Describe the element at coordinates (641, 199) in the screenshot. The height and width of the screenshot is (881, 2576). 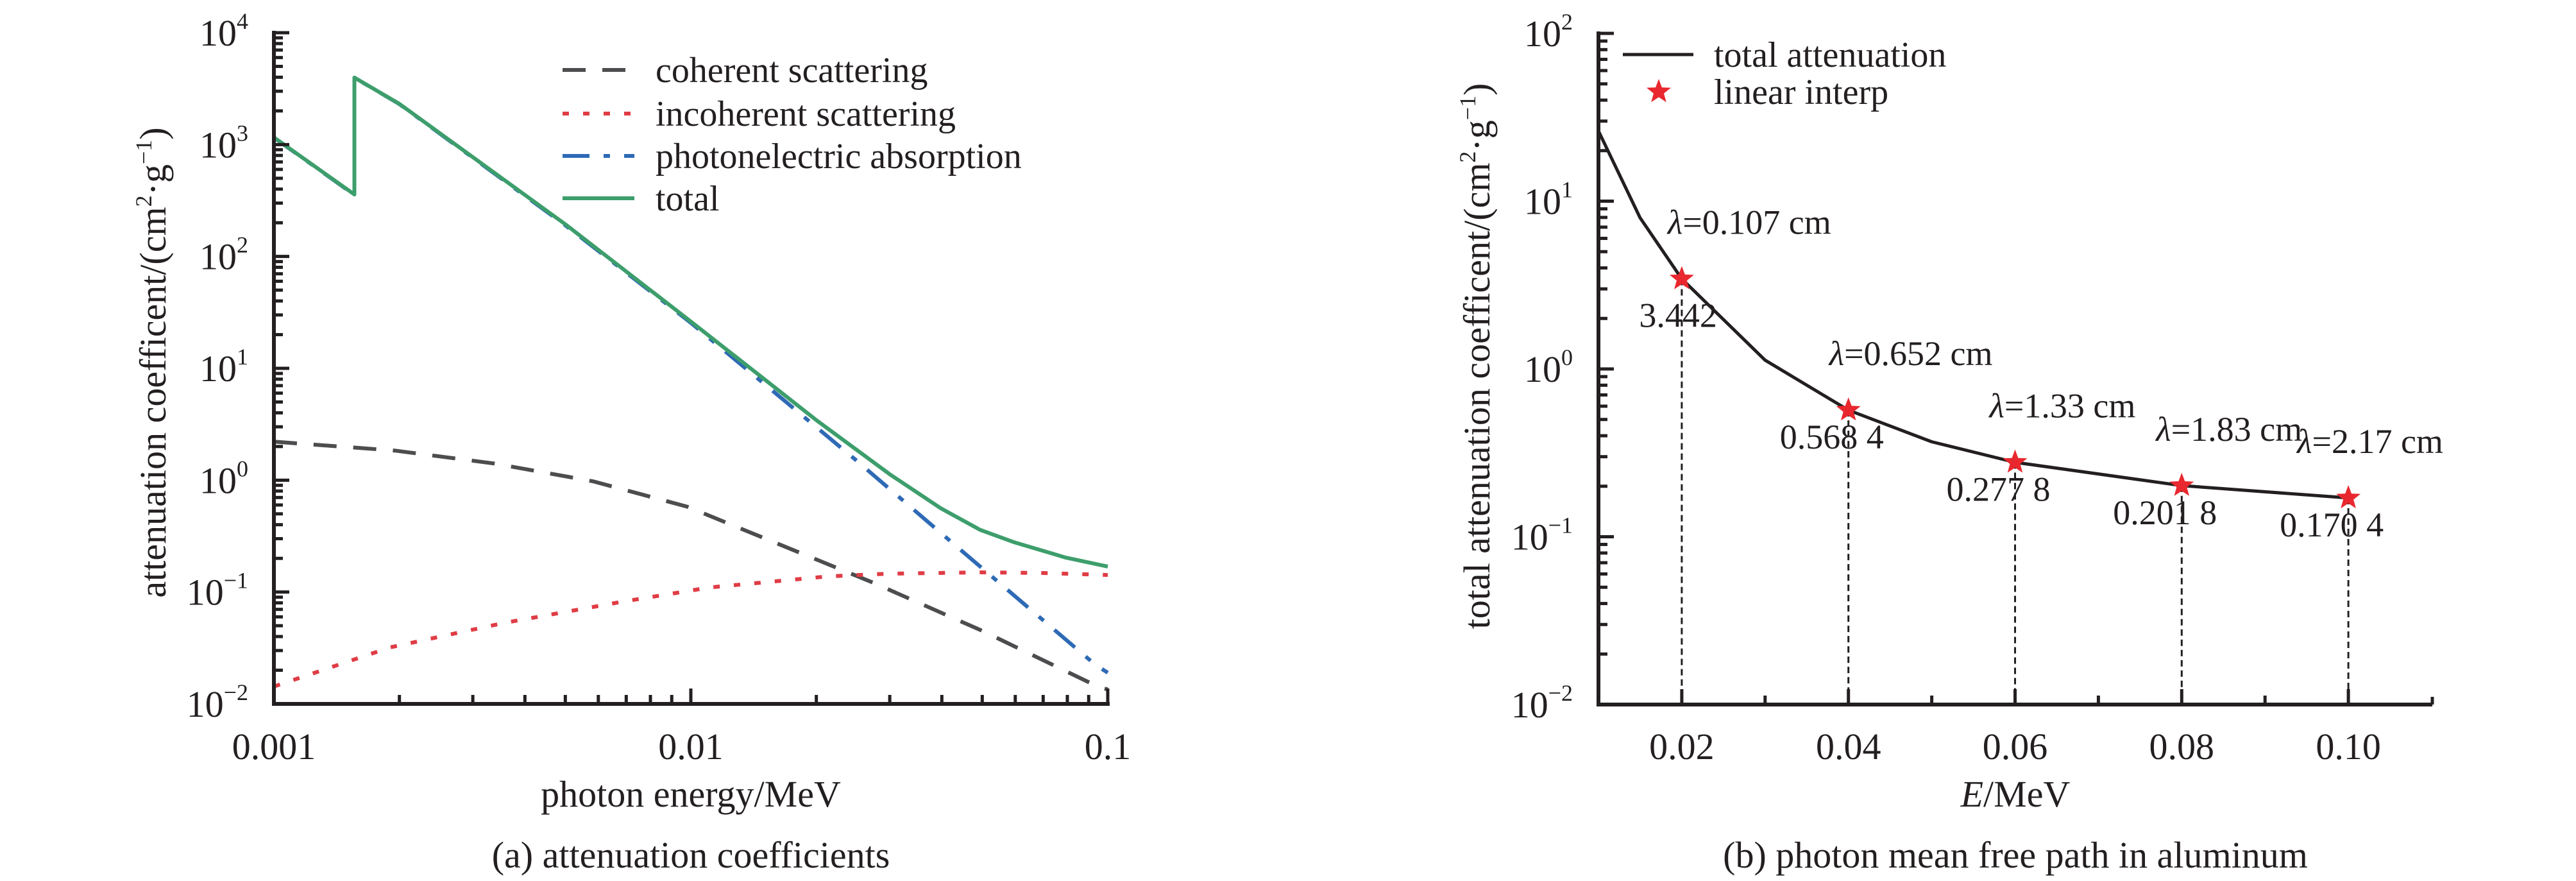
I see `legend-item-total: total` at that location.